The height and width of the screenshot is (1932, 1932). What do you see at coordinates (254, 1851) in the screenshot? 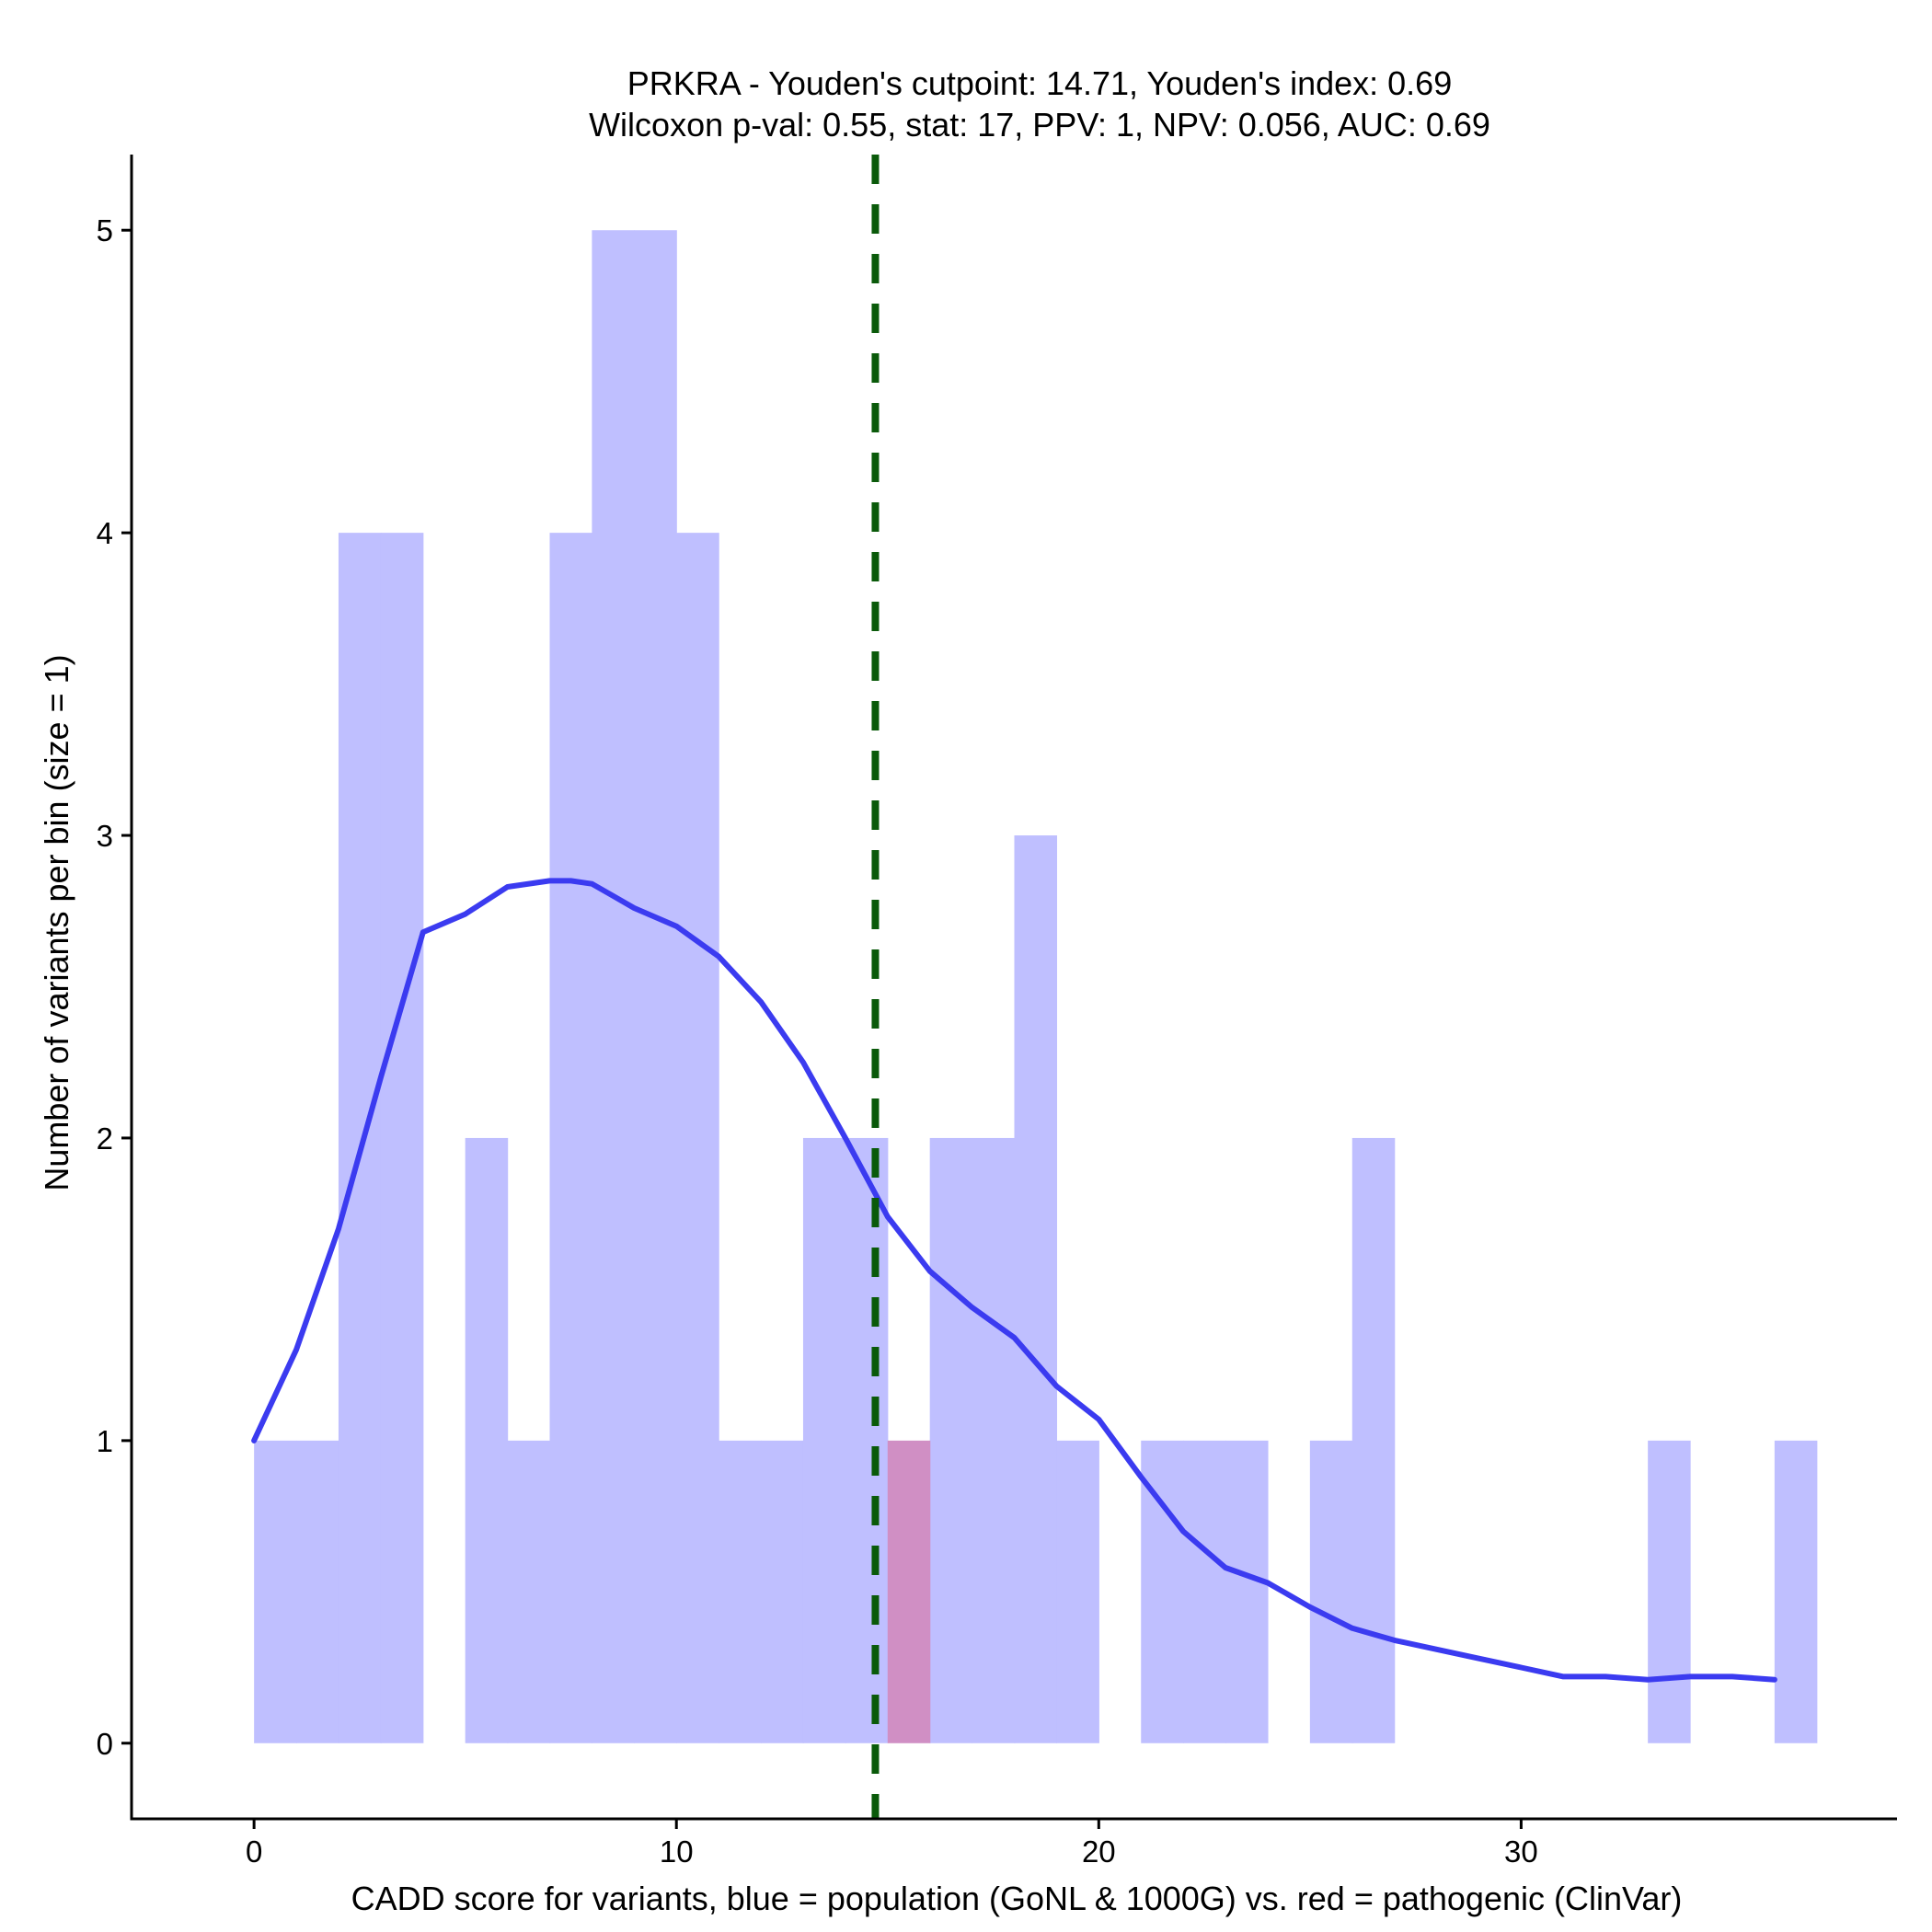
I see `x-tick-label: 0` at bounding box center [254, 1851].